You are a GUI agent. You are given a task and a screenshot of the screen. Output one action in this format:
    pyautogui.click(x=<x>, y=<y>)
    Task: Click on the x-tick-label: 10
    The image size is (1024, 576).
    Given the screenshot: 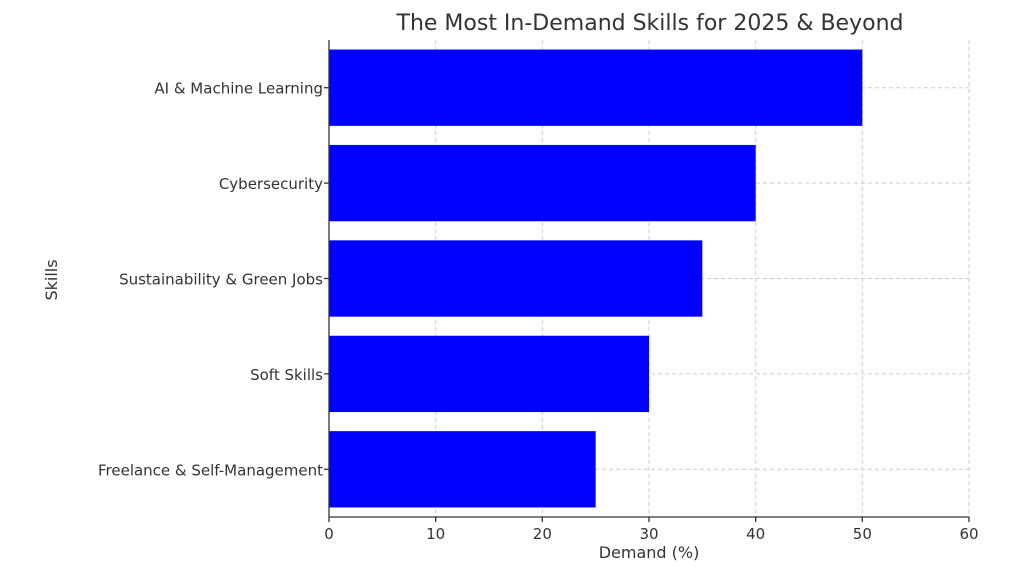 What is the action you would take?
    pyautogui.click(x=435, y=534)
    